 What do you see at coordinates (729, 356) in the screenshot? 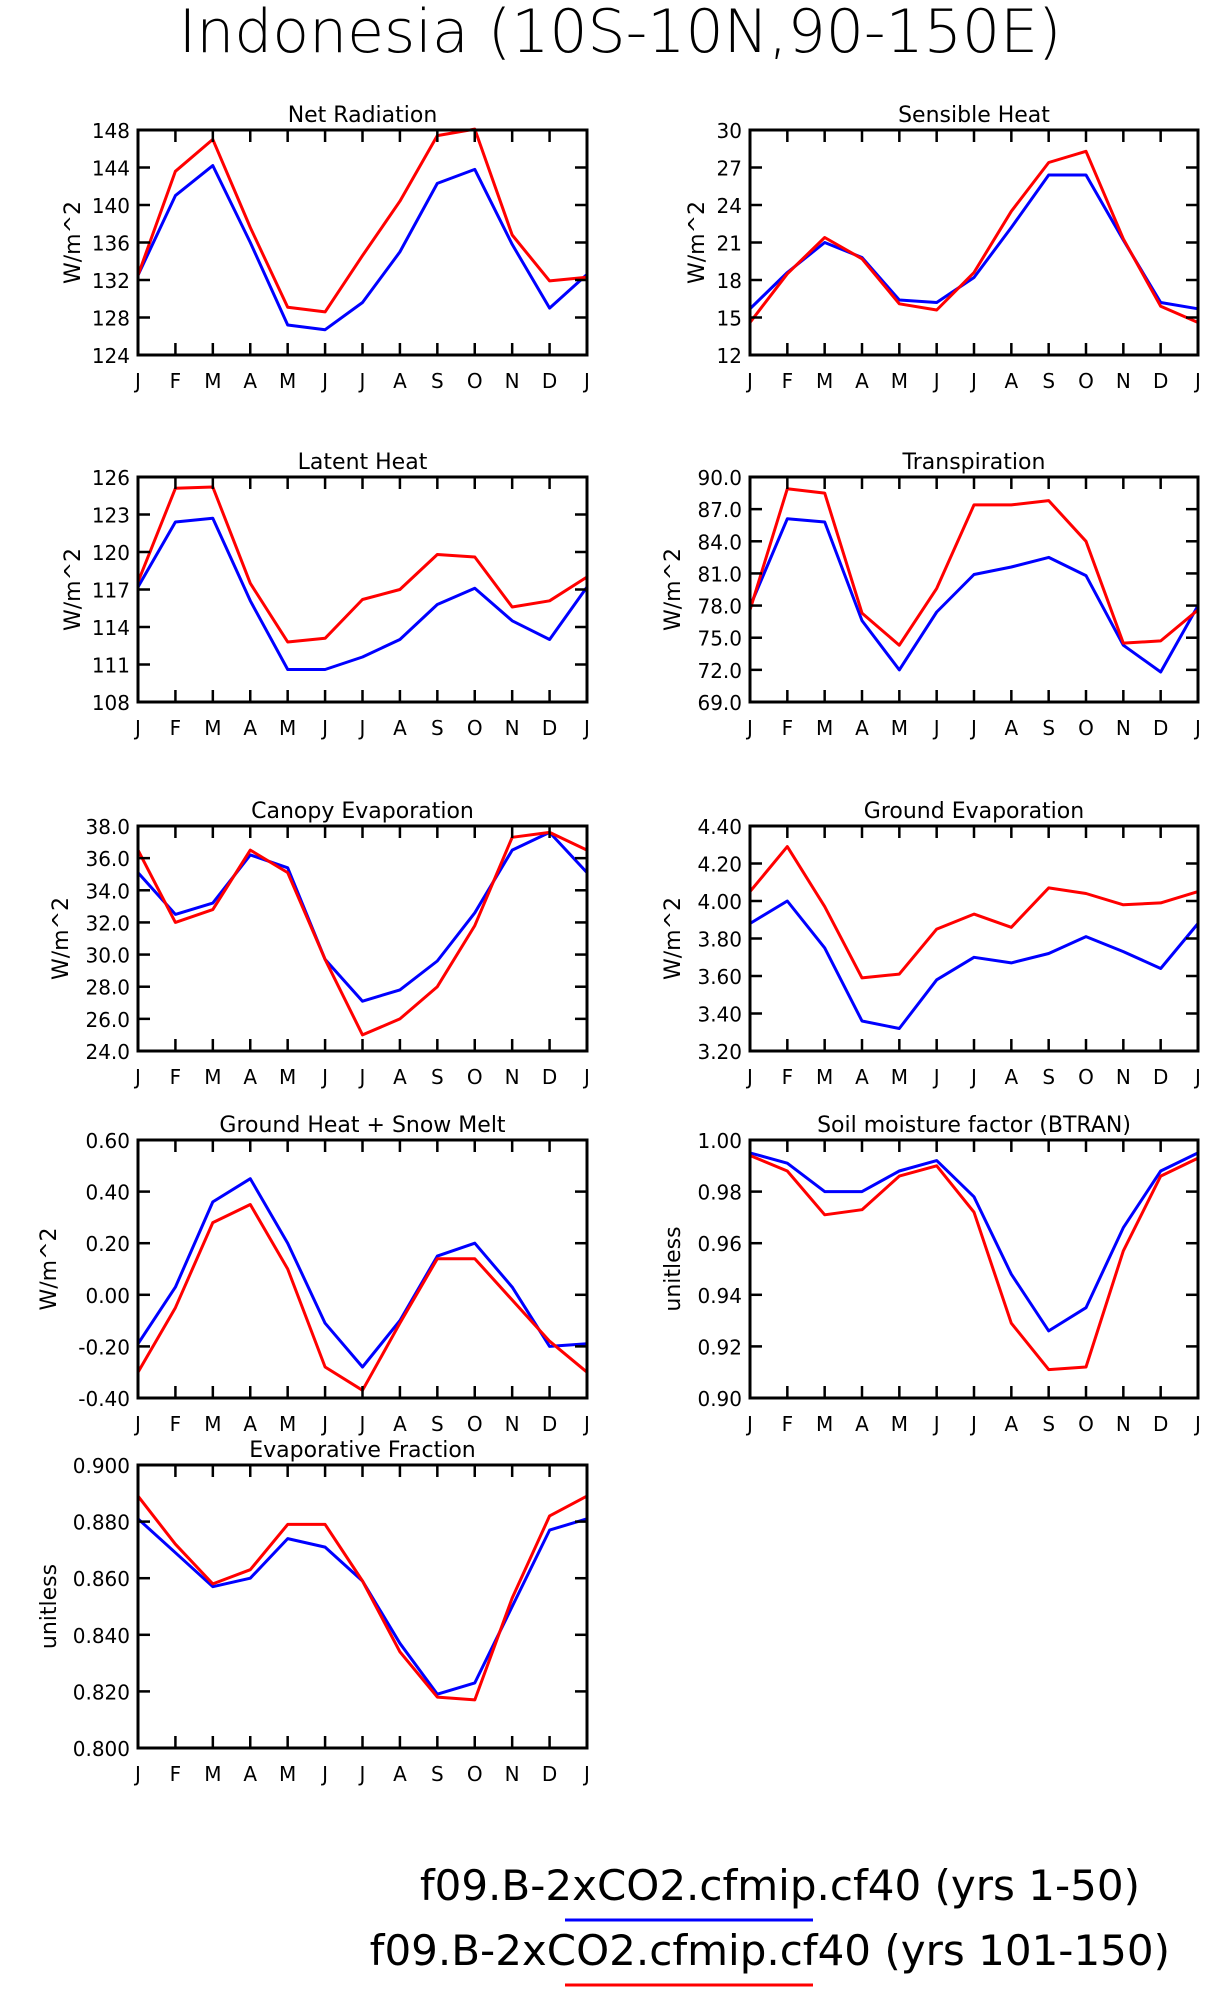
I see `y-tick-label: 12` at bounding box center [729, 356].